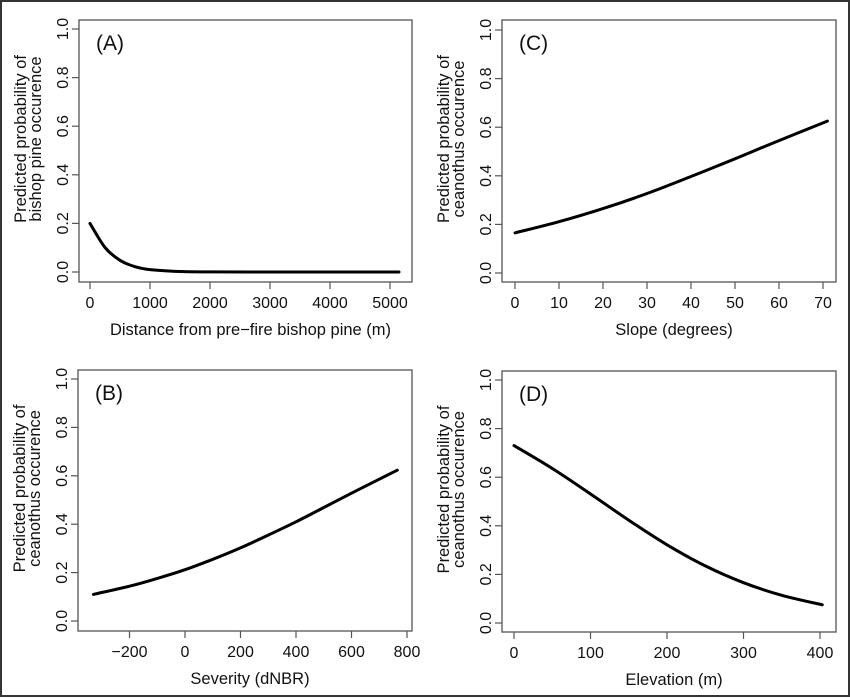  Describe the element at coordinates (671, 177) in the screenshot. I see `panel-c-probability-curve` at that location.